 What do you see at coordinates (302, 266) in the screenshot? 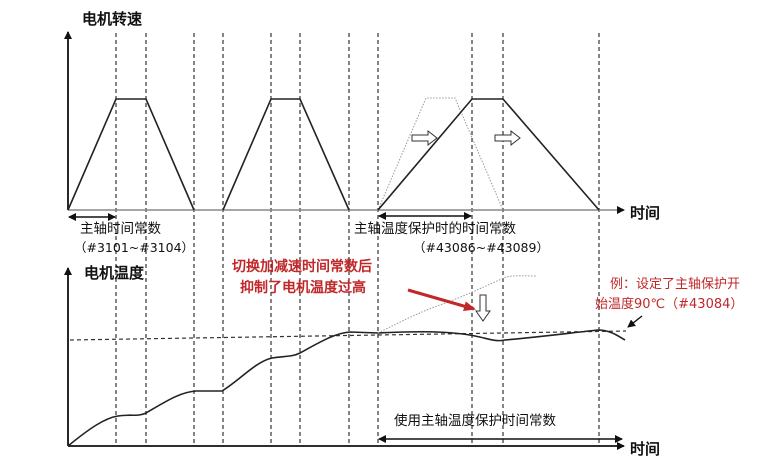
I see `annotation-line1: 切换加减速时间常数后` at bounding box center [302, 266].